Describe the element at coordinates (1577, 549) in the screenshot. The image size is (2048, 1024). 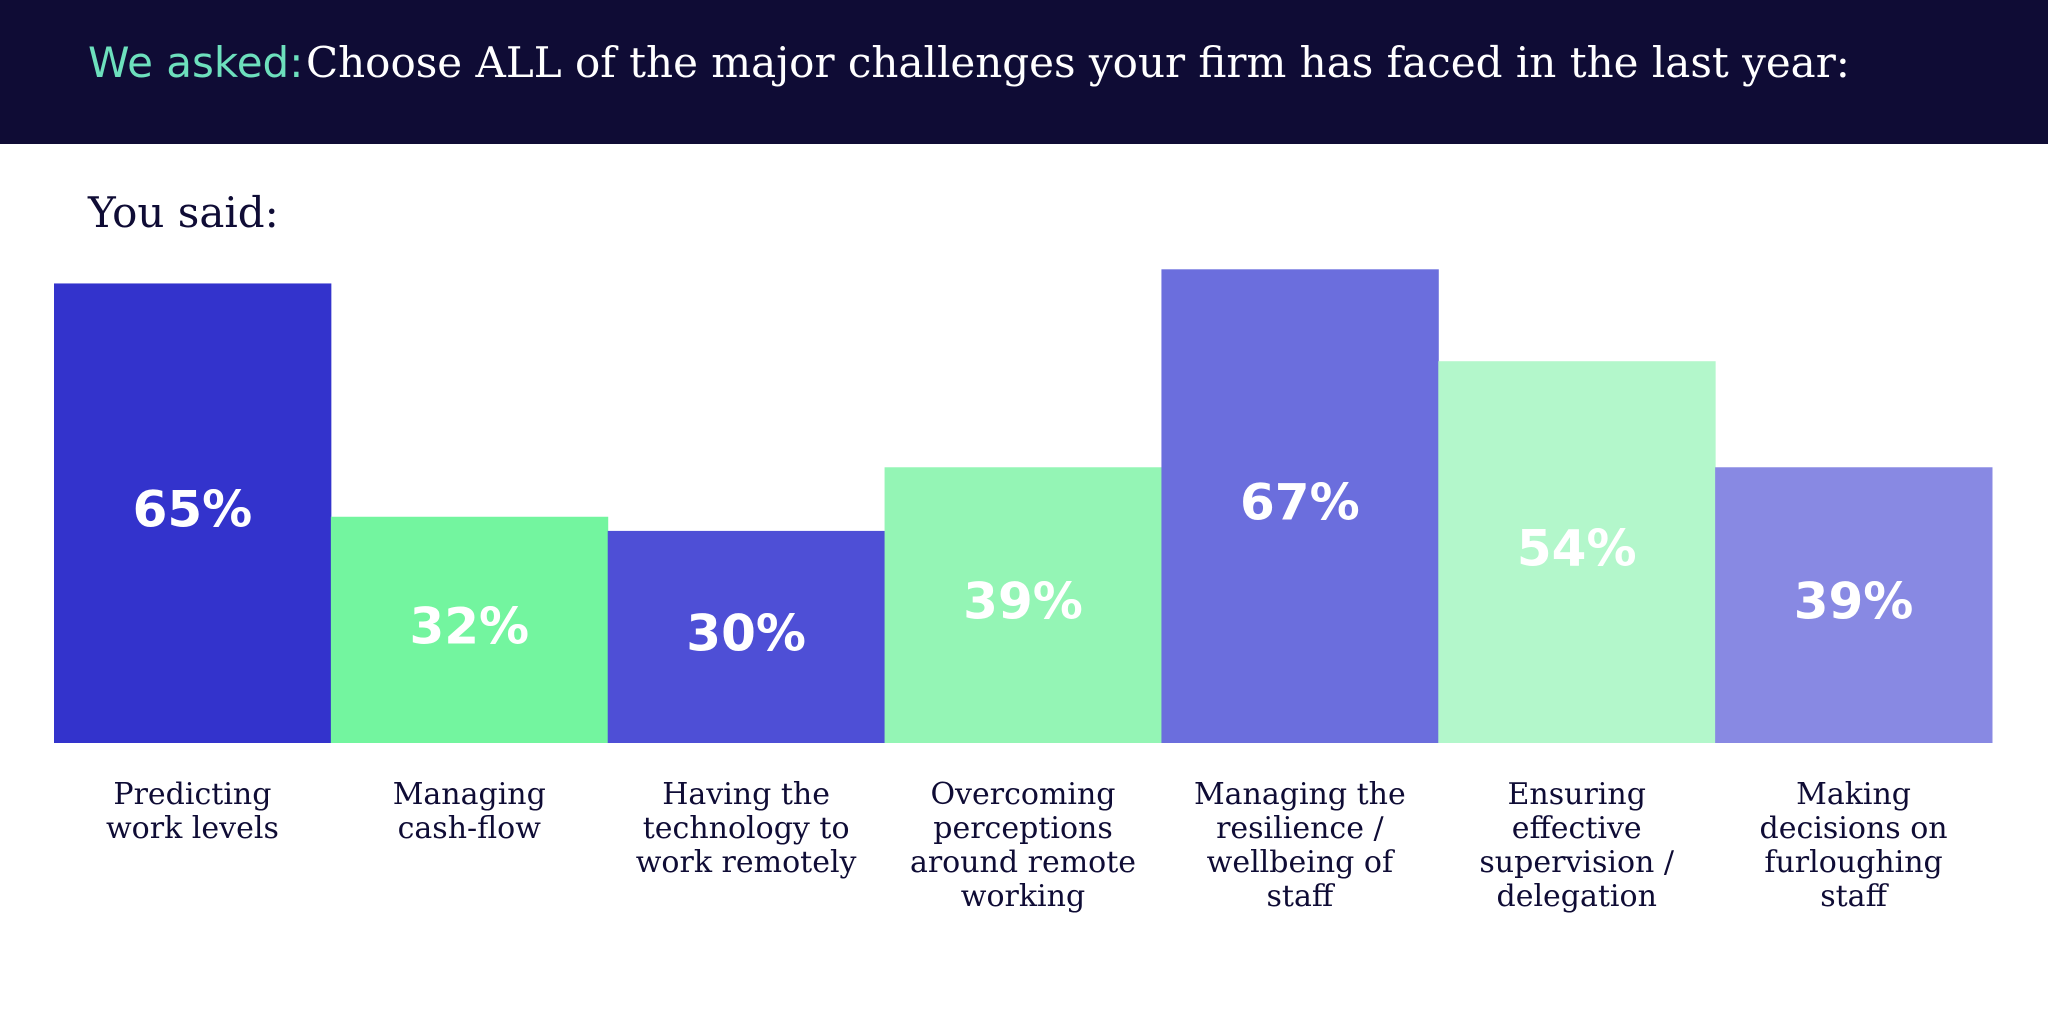
I see `value-label: 54%` at that location.